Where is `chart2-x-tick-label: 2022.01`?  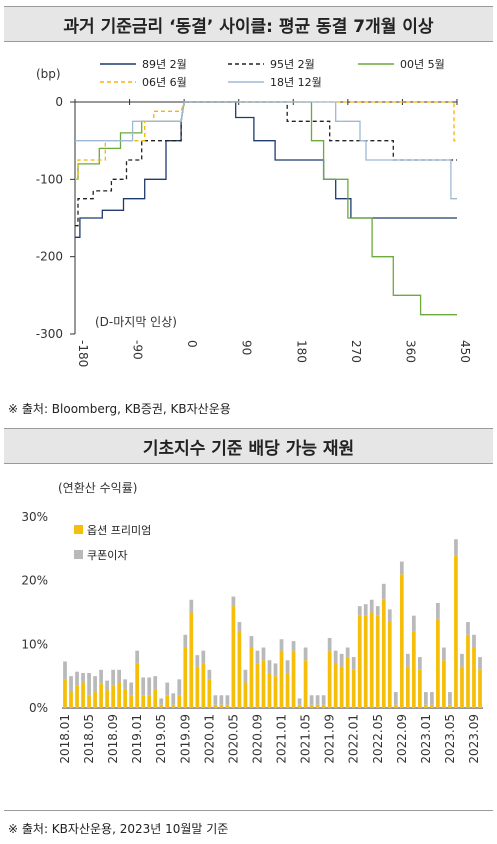
chart2-x-tick-label: 2022.01 is located at coordinates (354, 739).